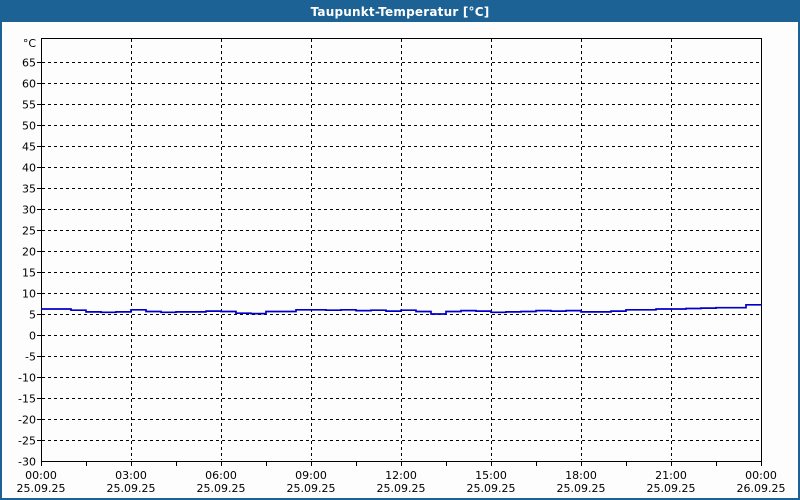 This screenshot has height=500, width=800. Describe the element at coordinates (581, 475) in the screenshot. I see `x-tick-time-label: 18:00` at that location.